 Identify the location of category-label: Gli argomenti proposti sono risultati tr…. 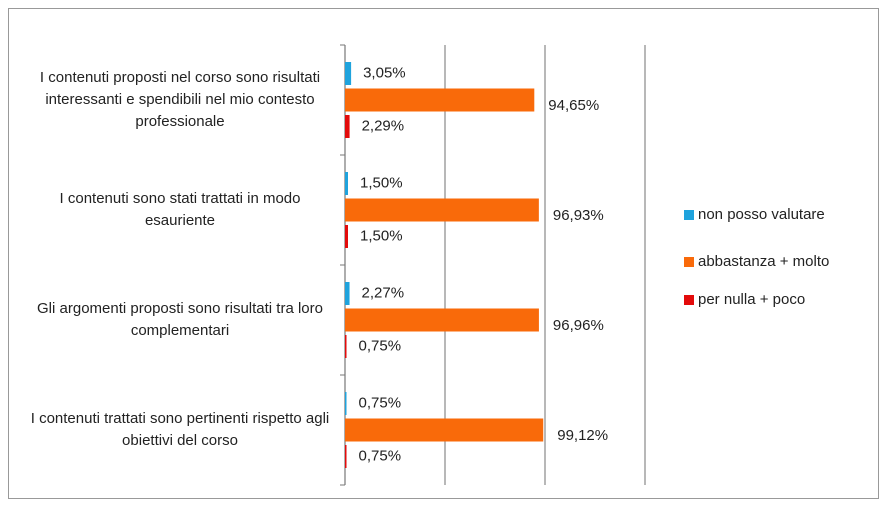
(180, 319).